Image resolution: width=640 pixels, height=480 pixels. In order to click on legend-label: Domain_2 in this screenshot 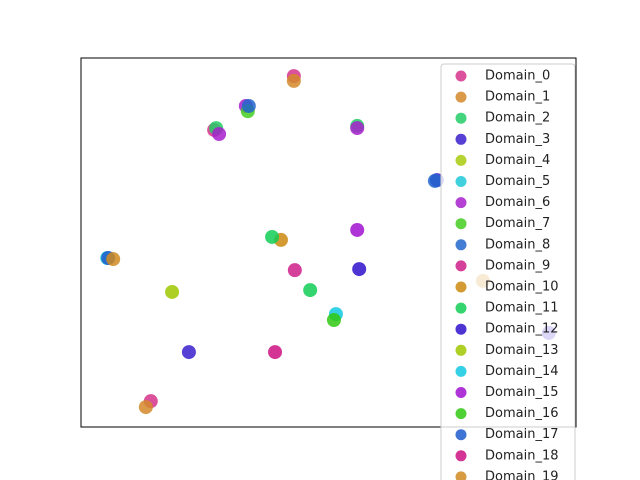, I will do `click(517, 118)`.